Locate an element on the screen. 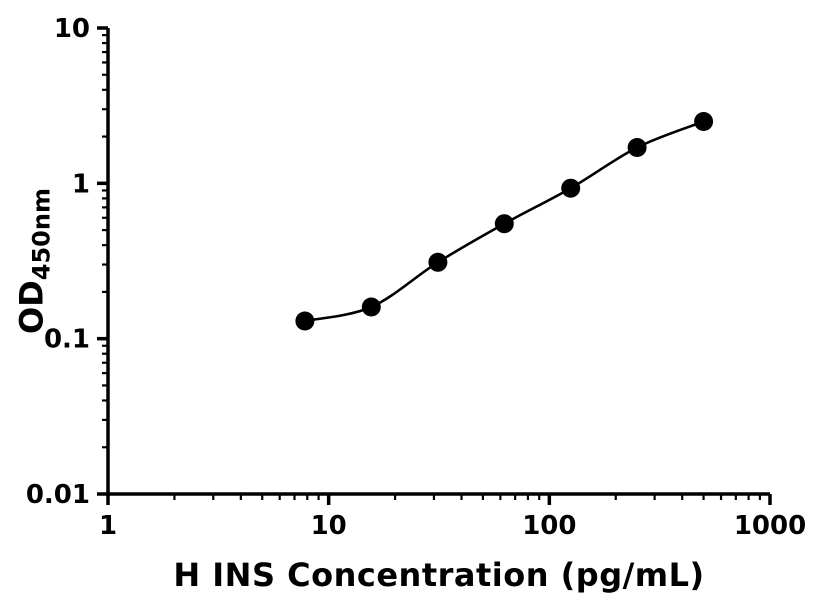 This screenshot has height=612, width=816. x-tick-label: 1 is located at coordinates (108, 526).